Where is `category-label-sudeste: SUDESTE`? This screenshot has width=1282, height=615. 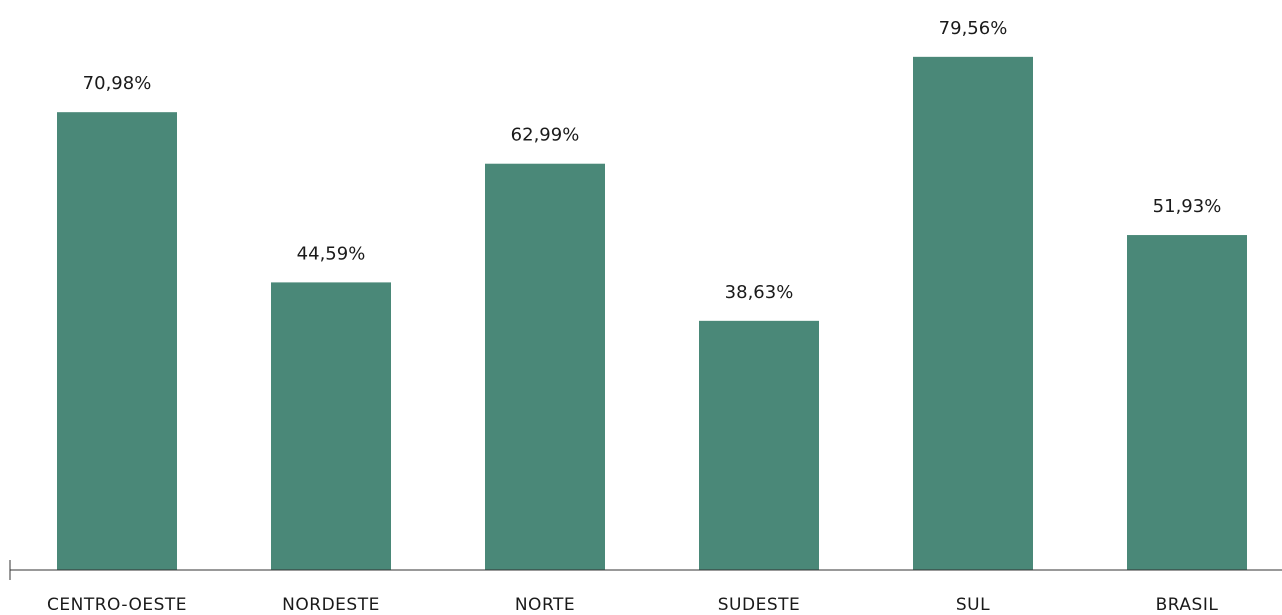 category-label-sudeste: SUDESTE is located at coordinates (759, 605).